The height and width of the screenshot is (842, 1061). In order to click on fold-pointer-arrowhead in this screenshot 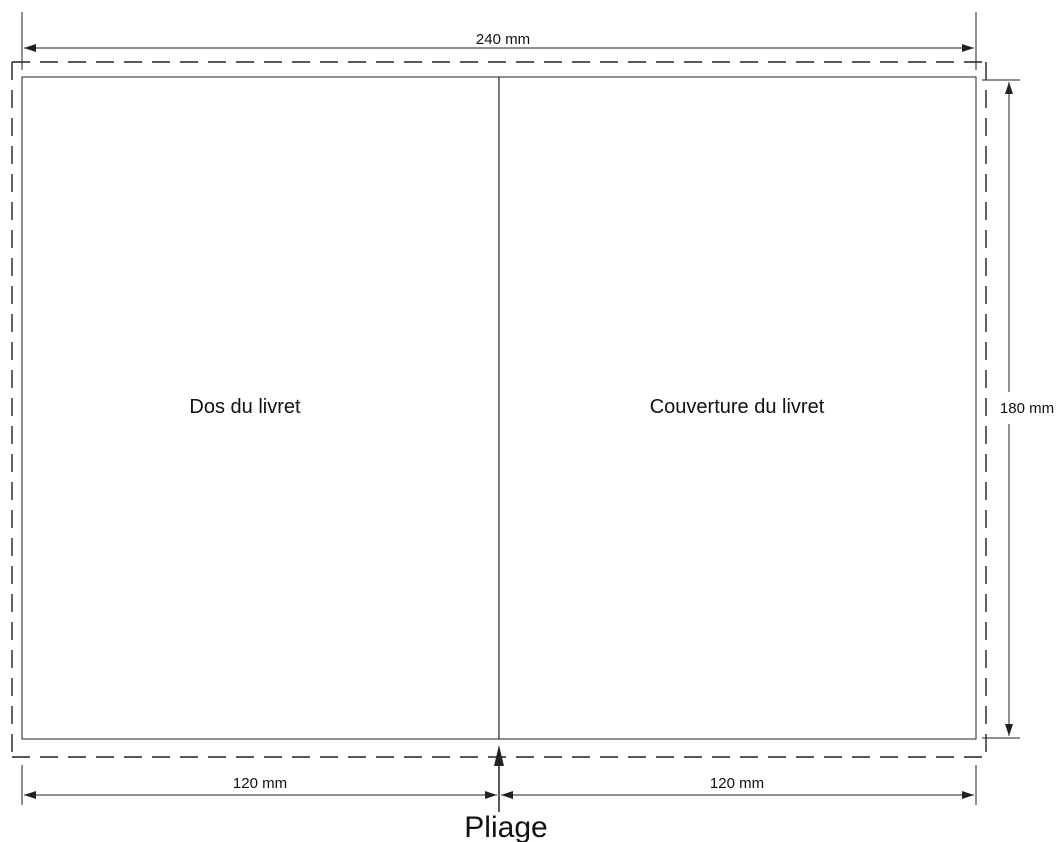, I will do `click(499, 755)`.